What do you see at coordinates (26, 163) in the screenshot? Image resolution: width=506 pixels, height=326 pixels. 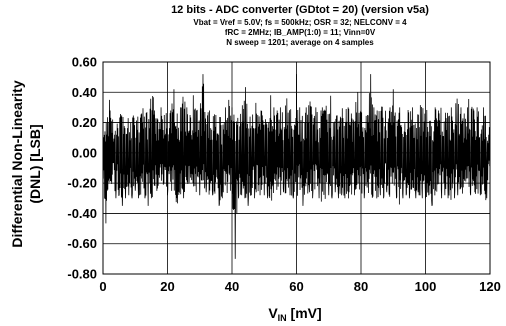 I see `y-axis-title: Differential Non-Linearity (DNL) [LSB]` at bounding box center [26, 163].